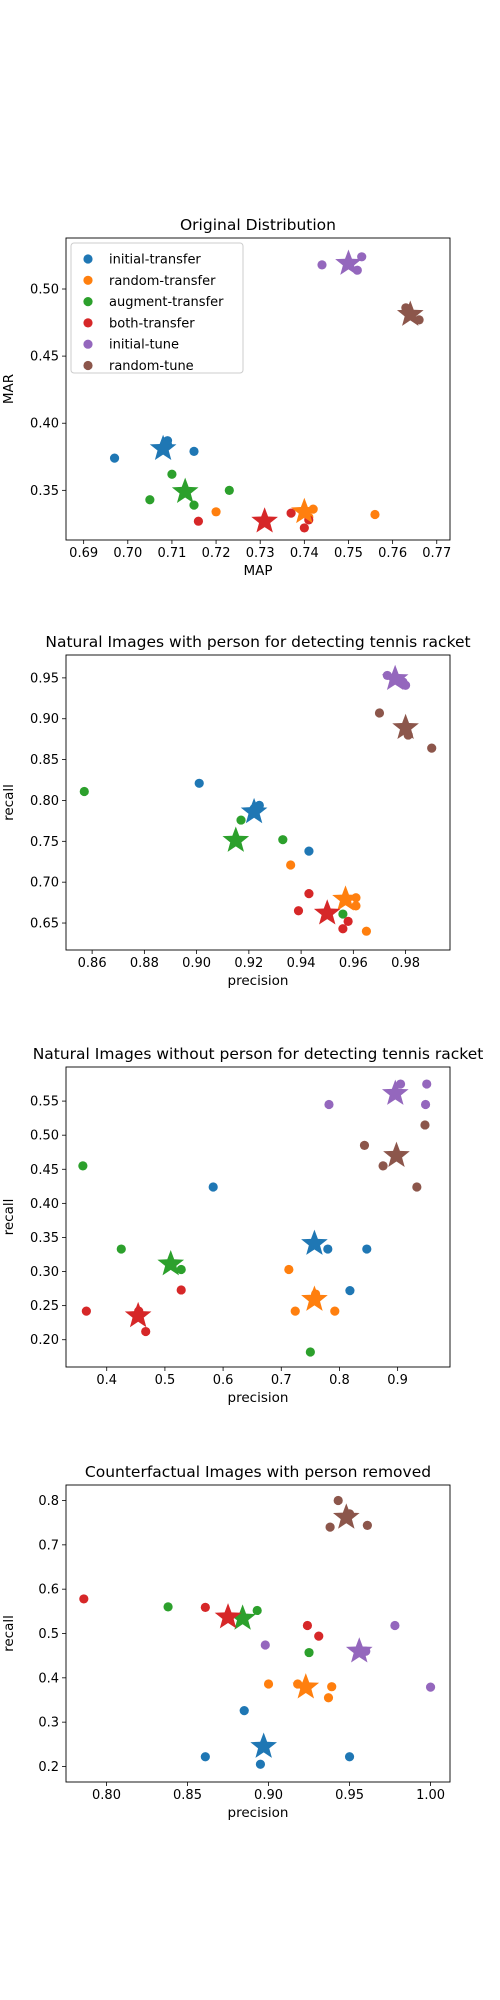 This screenshot has width=500, height=2000. I want to click on legend-box, so click(157, 308).